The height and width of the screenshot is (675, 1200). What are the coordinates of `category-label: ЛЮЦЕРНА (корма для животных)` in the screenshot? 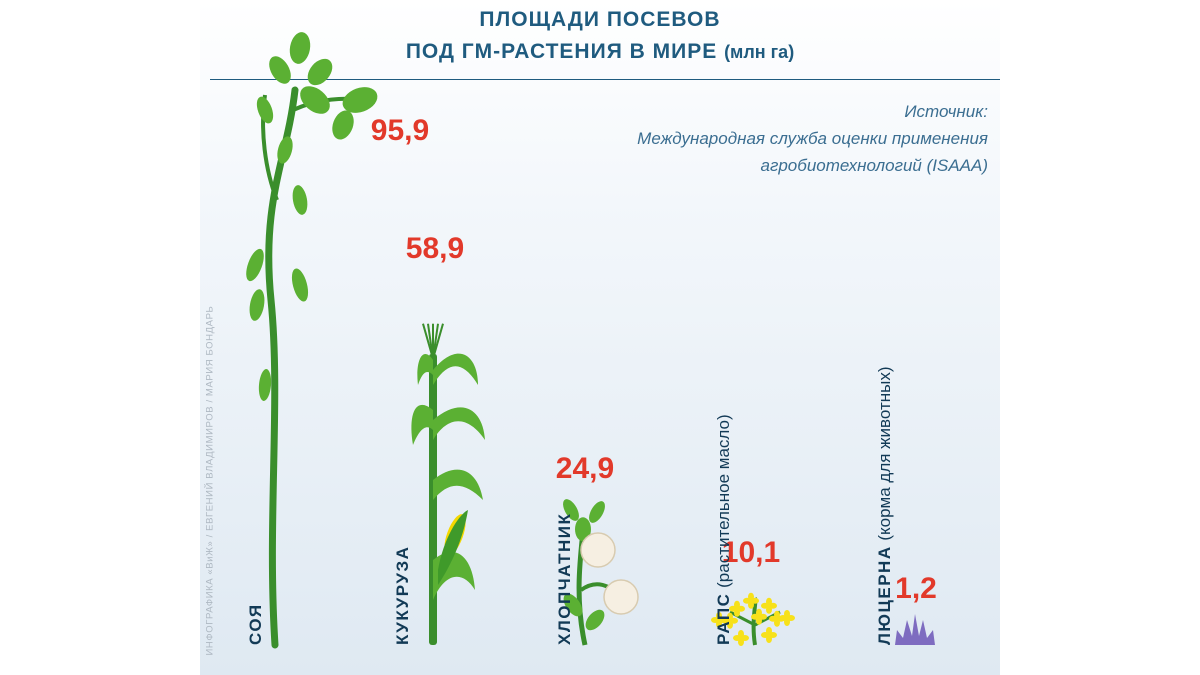 It's located at (884, 505).